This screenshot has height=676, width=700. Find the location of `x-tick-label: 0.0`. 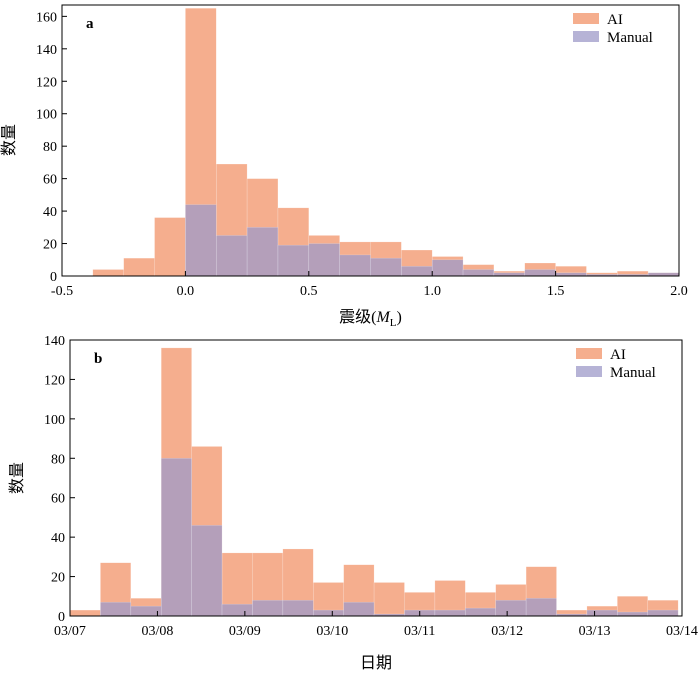

x-tick-label: 0.0 is located at coordinates (186, 291).